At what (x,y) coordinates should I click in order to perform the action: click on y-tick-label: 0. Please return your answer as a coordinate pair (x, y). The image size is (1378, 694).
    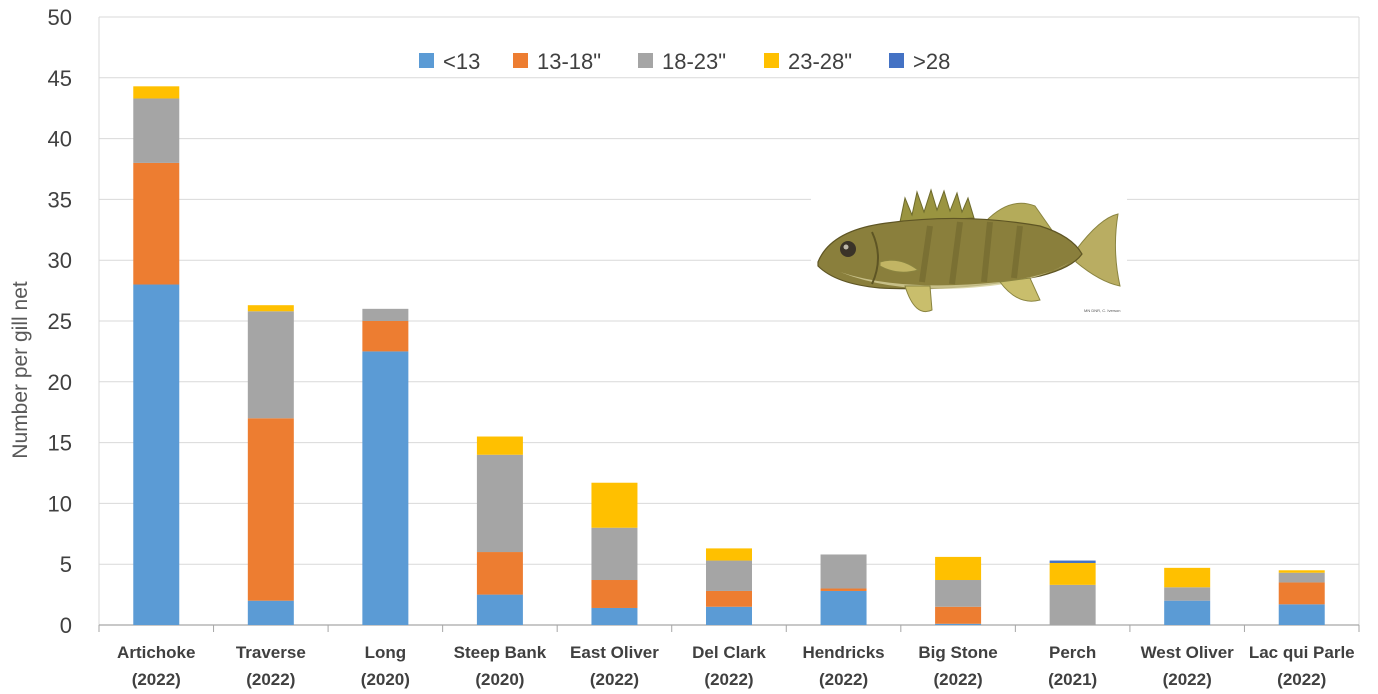
    Looking at the image, I should click on (66, 625).